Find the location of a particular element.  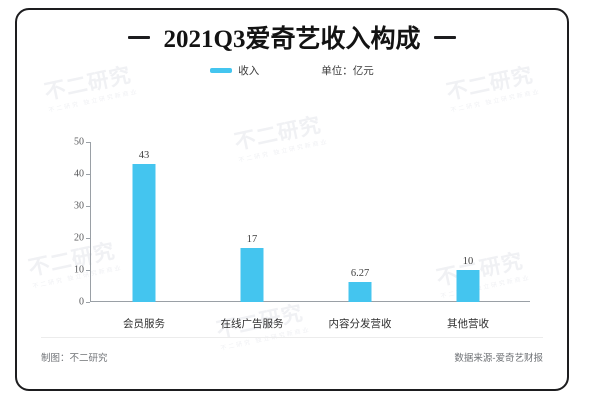

y-tick-label: 30 is located at coordinates (79, 206).